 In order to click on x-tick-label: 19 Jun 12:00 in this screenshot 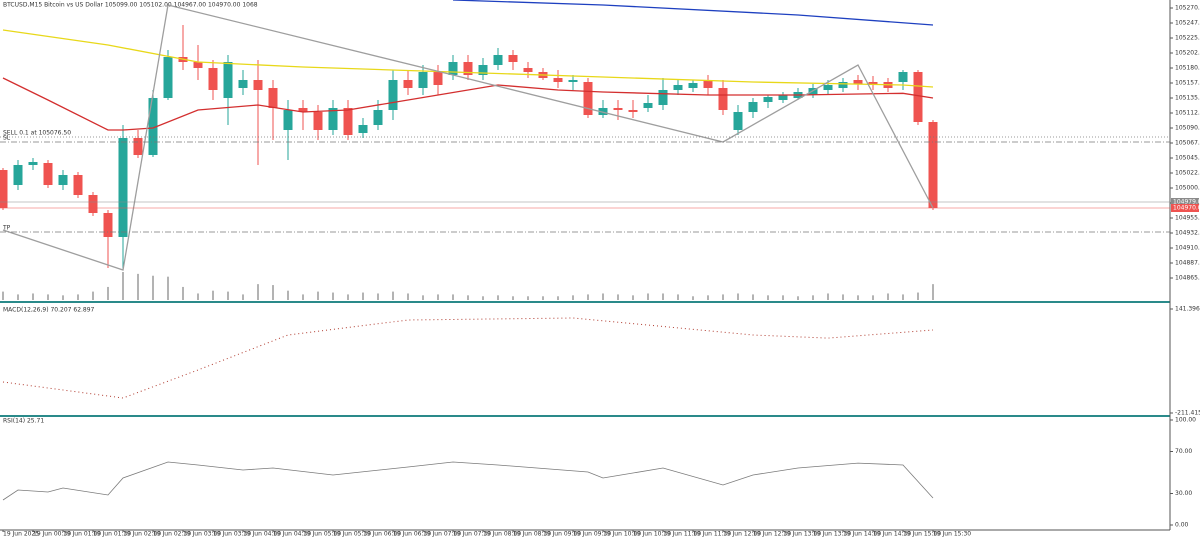, I will do `click(742, 534)`.